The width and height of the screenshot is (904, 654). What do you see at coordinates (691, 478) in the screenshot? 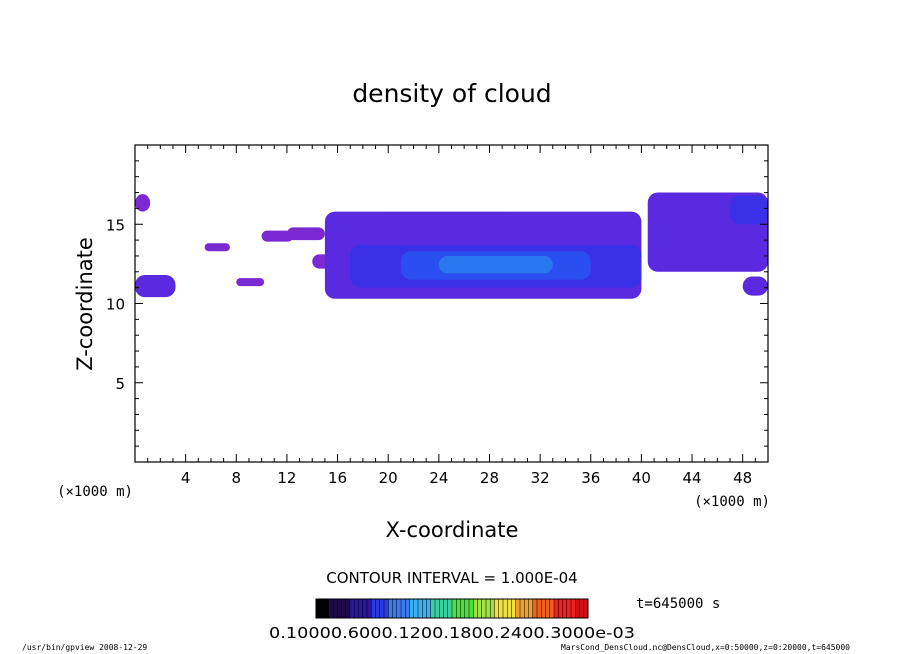
I see `x-tick-label: 44` at bounding box center [691, 478].